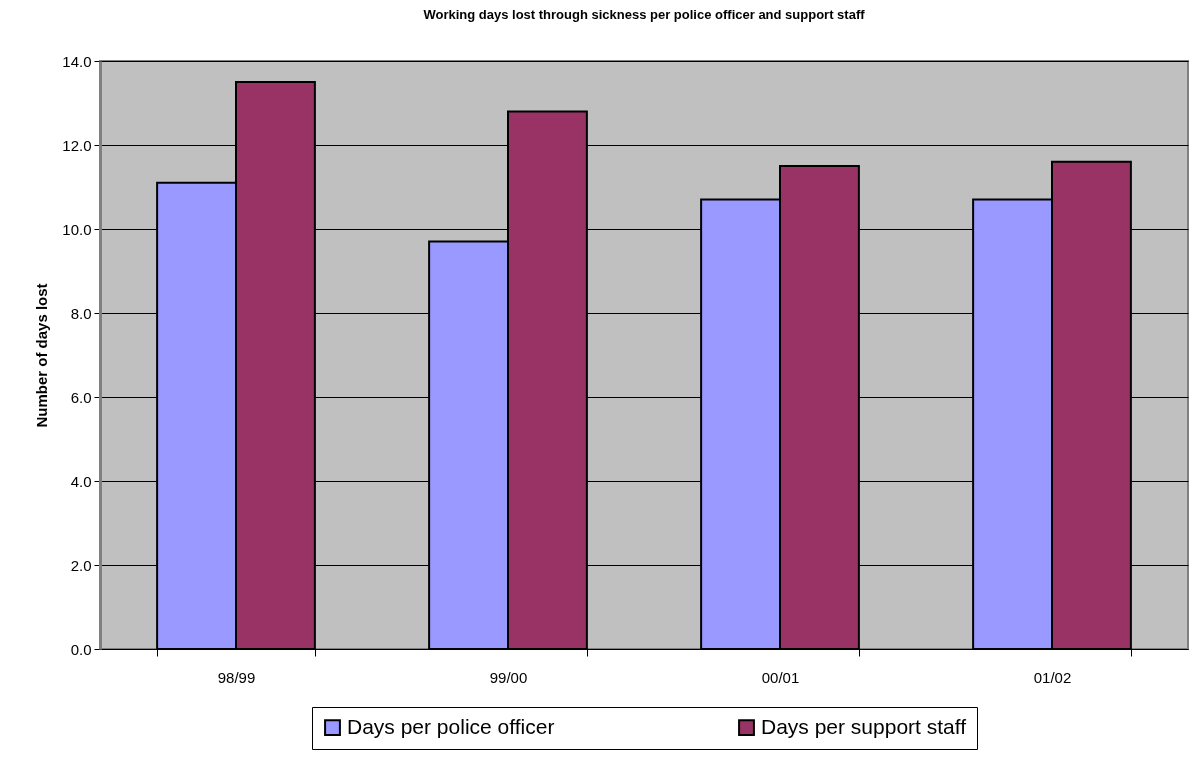  I want to click on legend-label: Days per police officer, so click(451, 726).